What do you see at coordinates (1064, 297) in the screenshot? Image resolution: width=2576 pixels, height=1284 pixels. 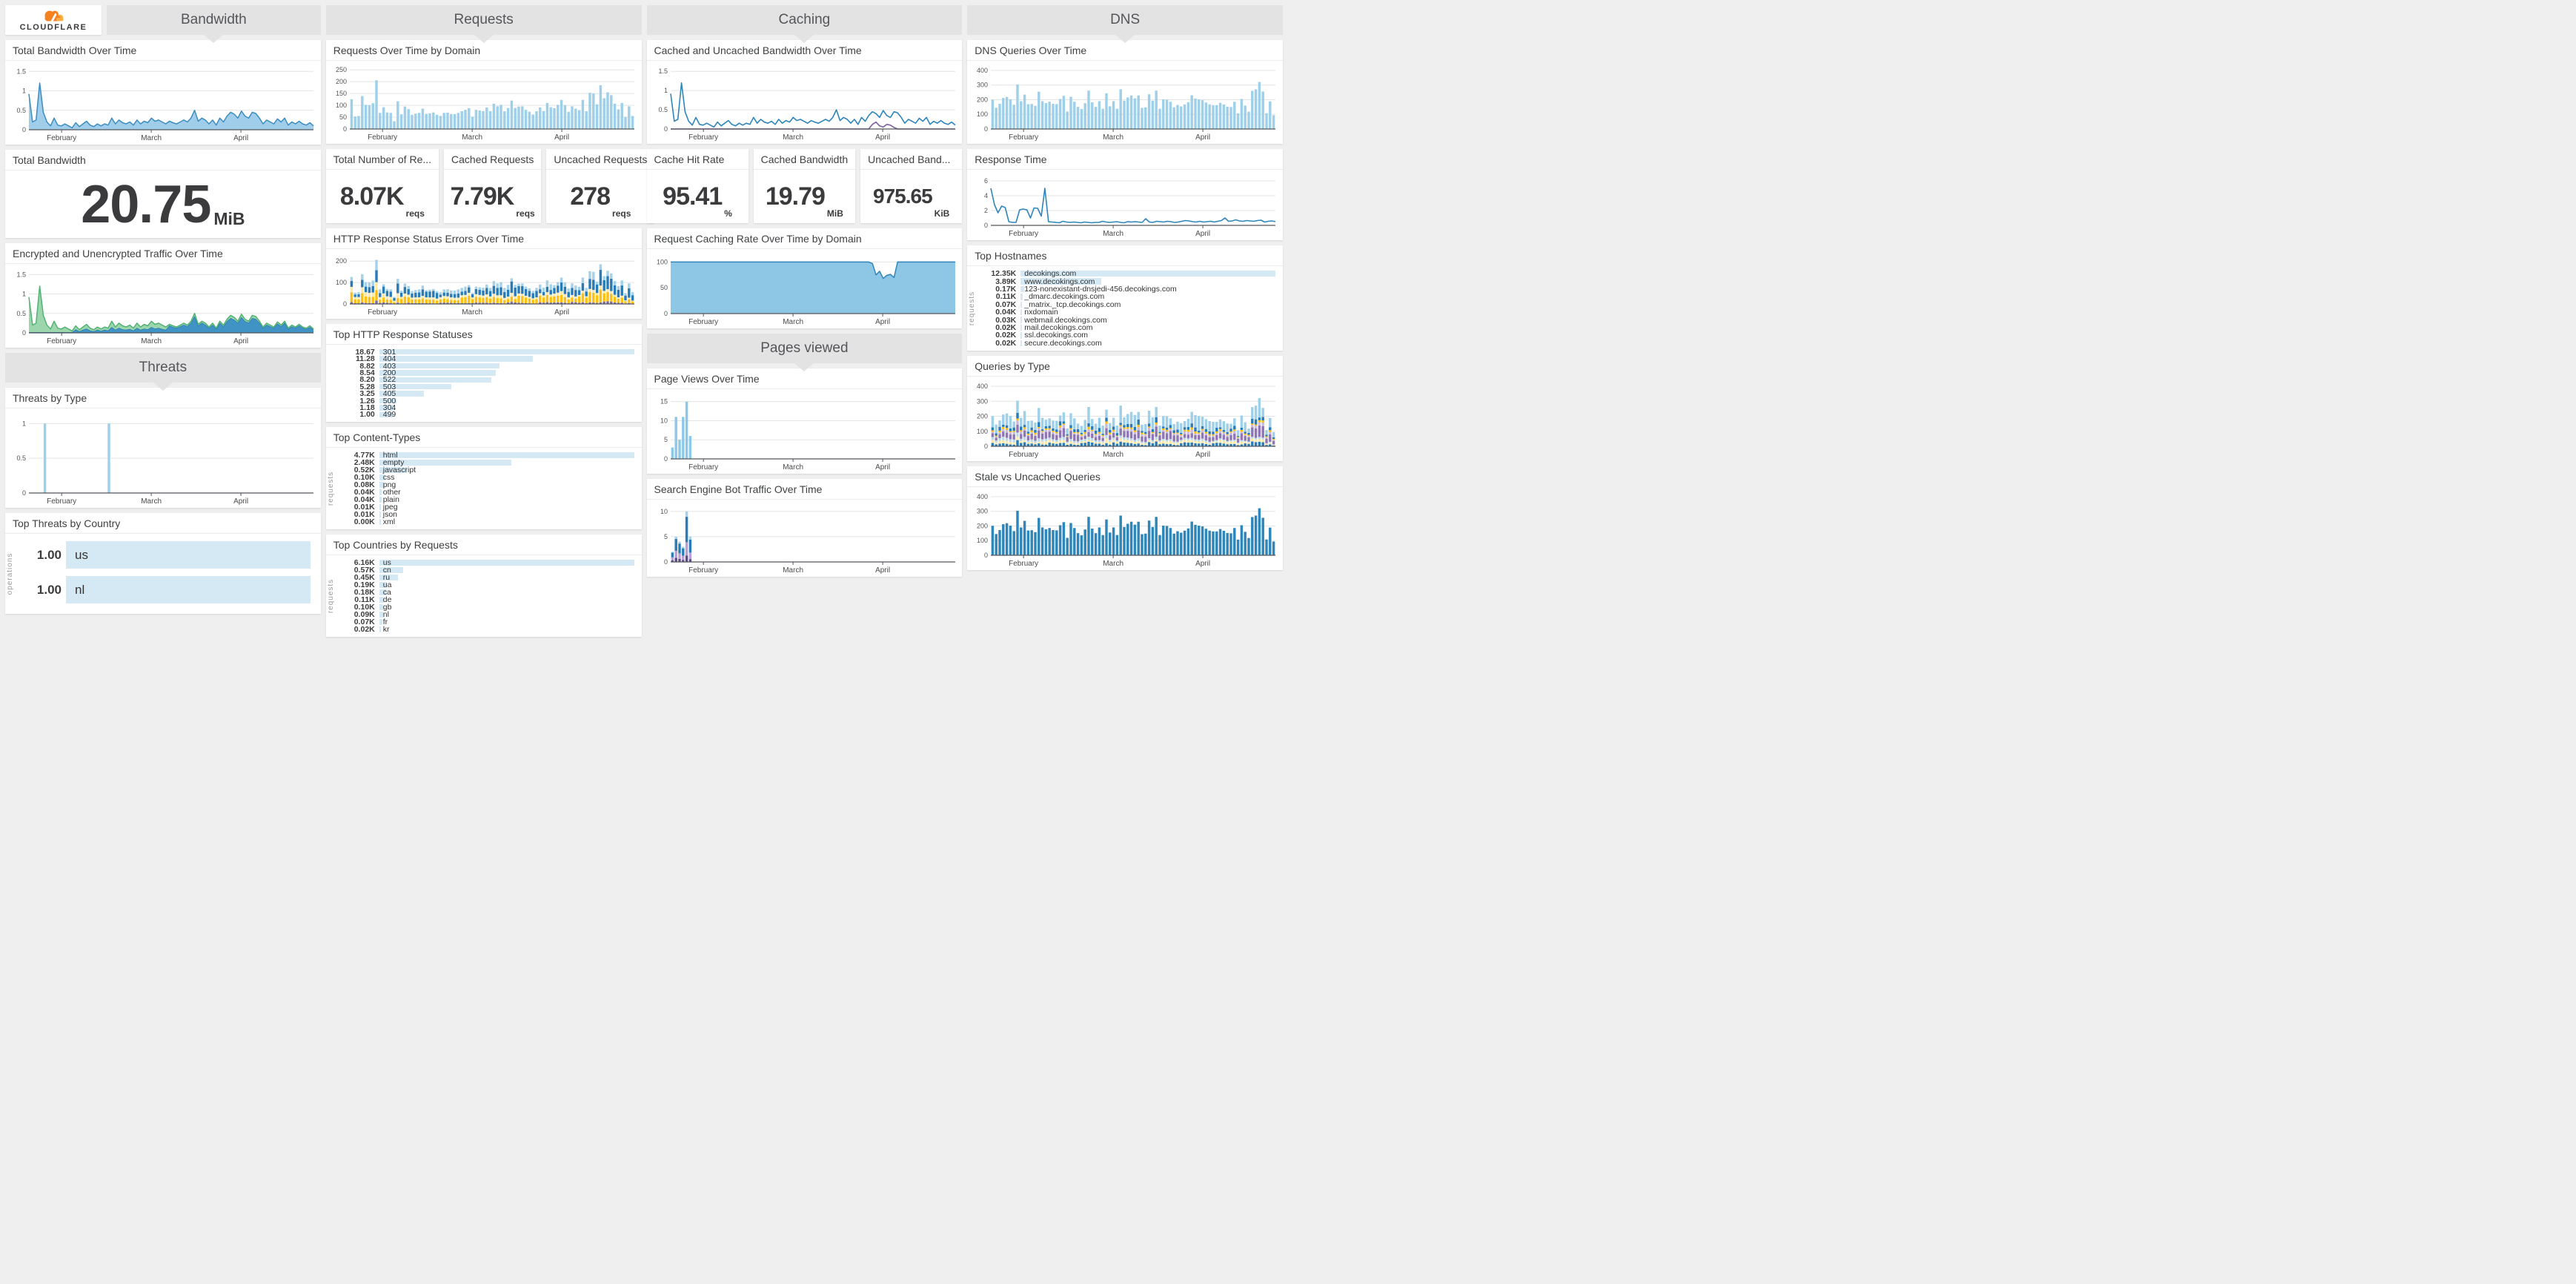 I see `item-label: _dmarc.decokings.com` at bounding box center [1064, 297].